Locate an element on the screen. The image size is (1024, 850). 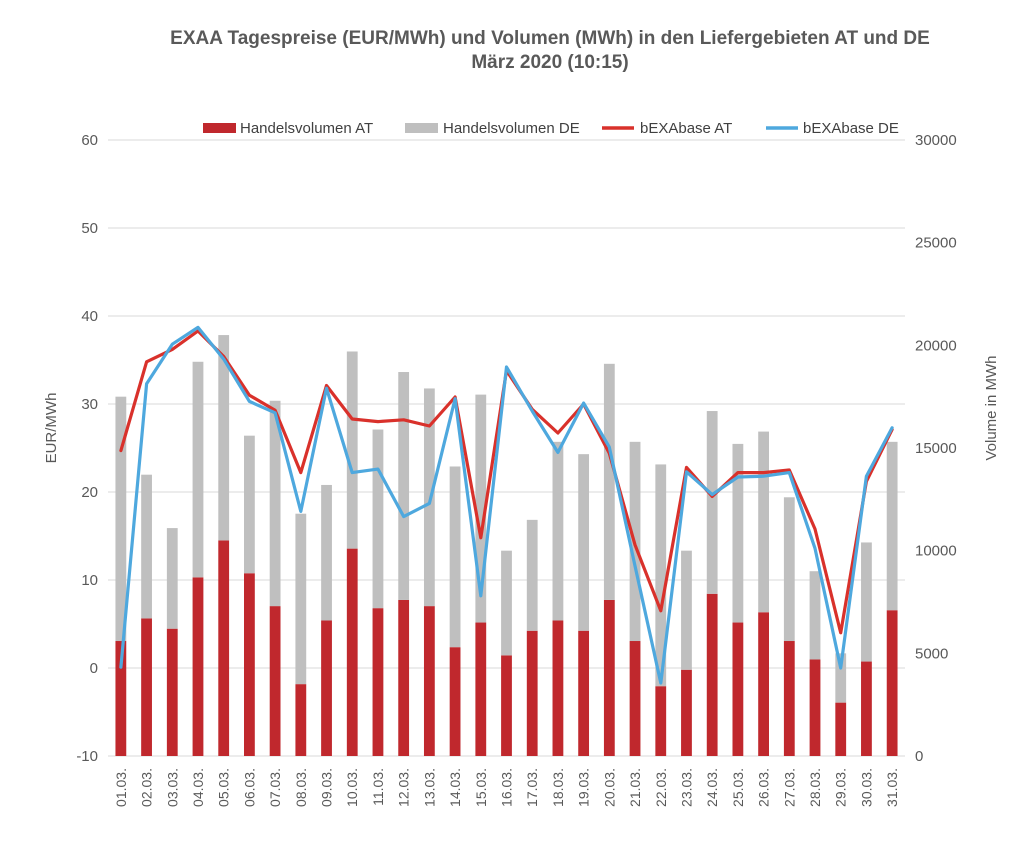
x-tick-label: 17.03. is located at coordinates (532, 787).